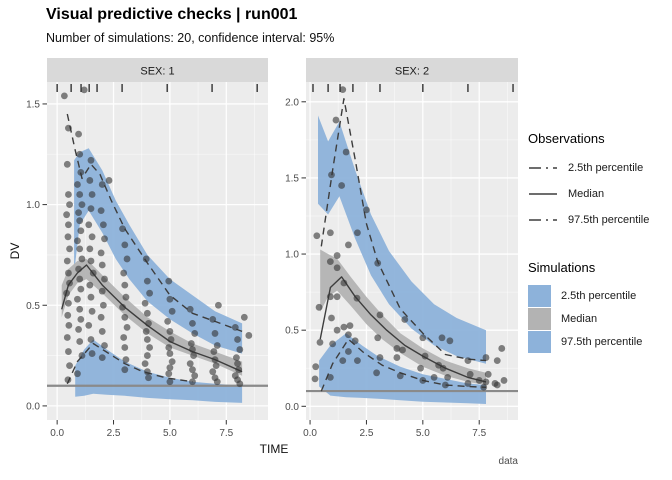 This screenshot has width=672, height=480. What do you see at coordinates (114, 433) in the screenshot?
I see `x-tick-label: 2.5` at bounding box center [114, 433].